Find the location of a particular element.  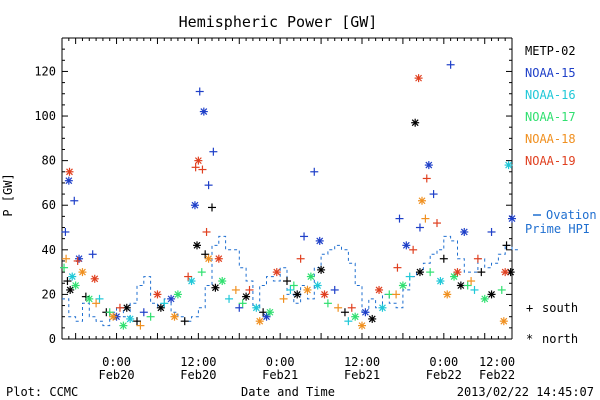

legend-entry: NOAA-18 is located at coordinates (550, 139).